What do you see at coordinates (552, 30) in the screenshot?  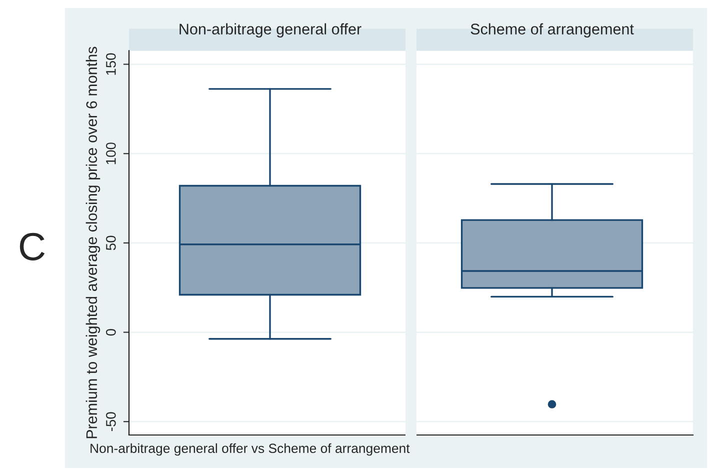 I see `x-tick-label: Scheme of arrangement` at bounding box center [552, 30].